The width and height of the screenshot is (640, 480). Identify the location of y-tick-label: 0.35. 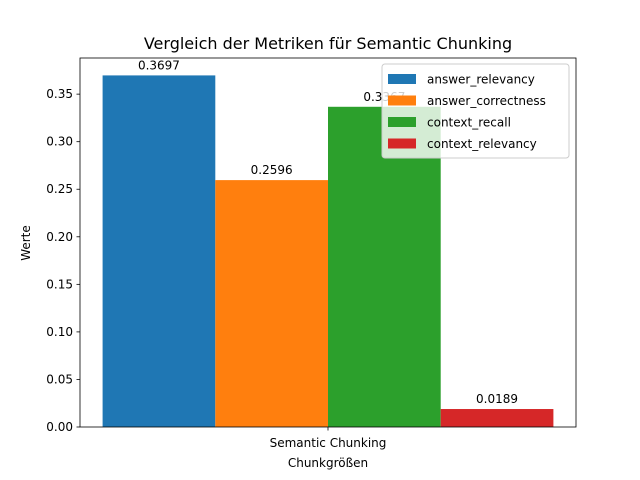
(59, 94).